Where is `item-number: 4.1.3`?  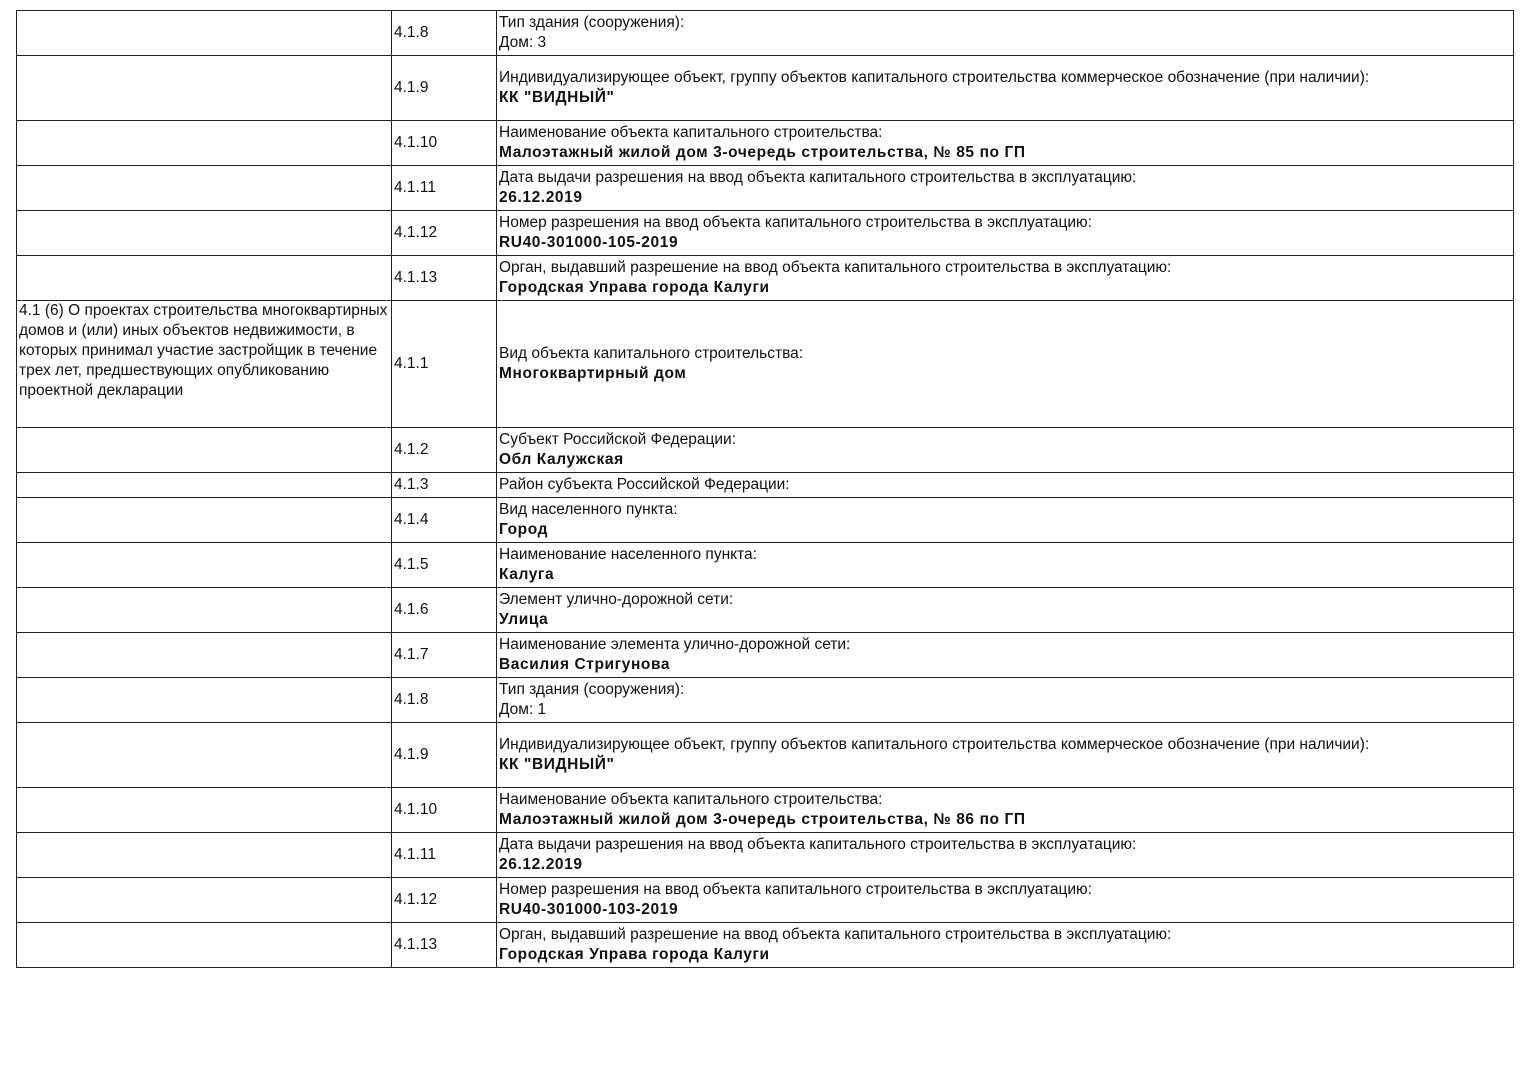
item-number: 4.1.3 is located at coordinates (444, 485).